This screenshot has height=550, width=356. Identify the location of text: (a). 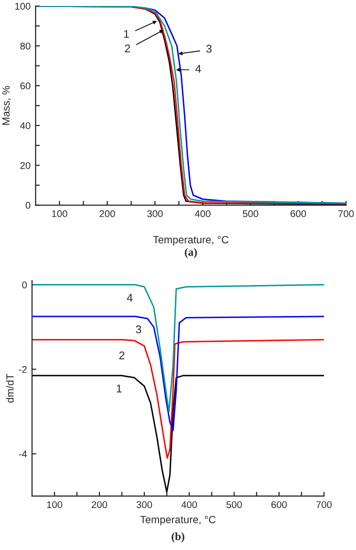
(190, 253).